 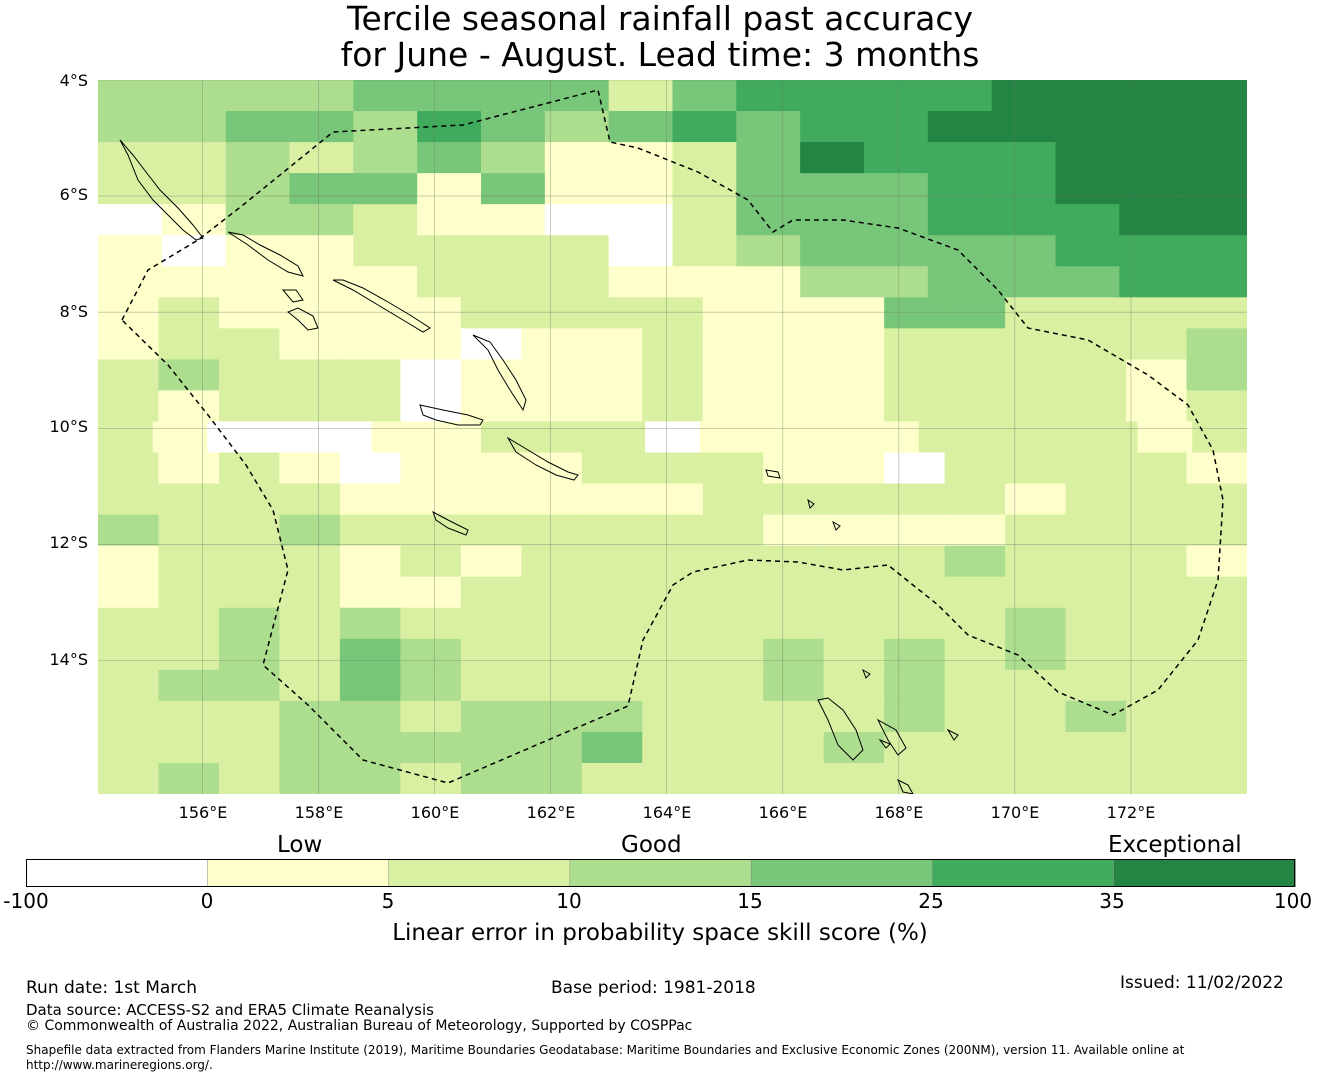 What do you see at coordinates (73, 311) in the screenshot?
I see `lat-label: 8°S` at bounding box center [73, 311].